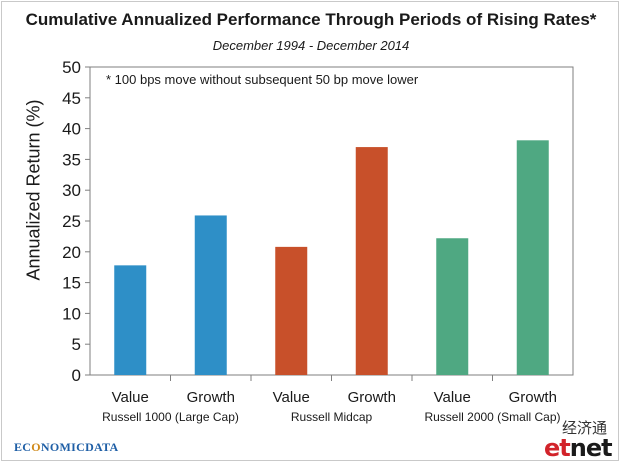  Describe the element at coordinates (79, 447) in the screenshot. I see `logo-text-post: NOMICDATA` at that location.